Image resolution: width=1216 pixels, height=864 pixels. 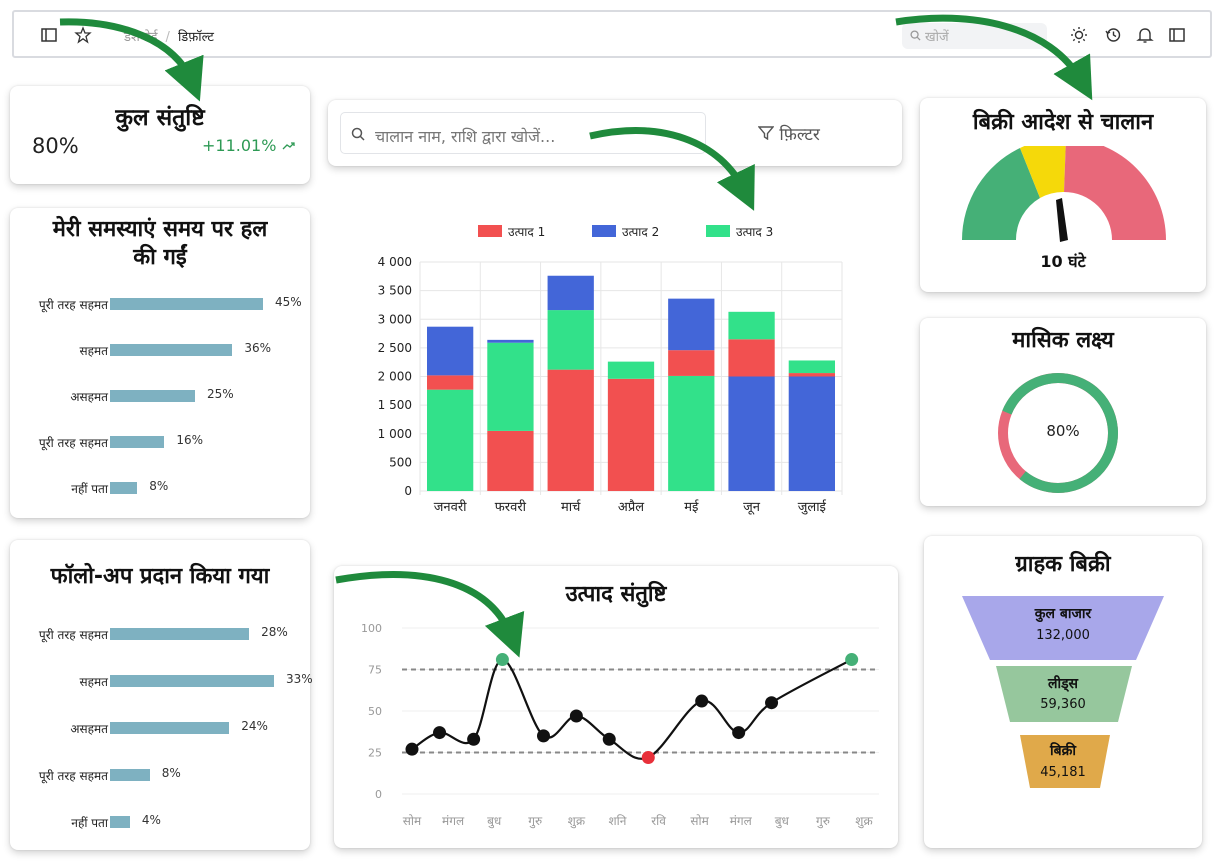 What do you see at coordinates (375, 753) in the screenshot?
I see `y-tick-label: 25` at bounding box center [375, 753].